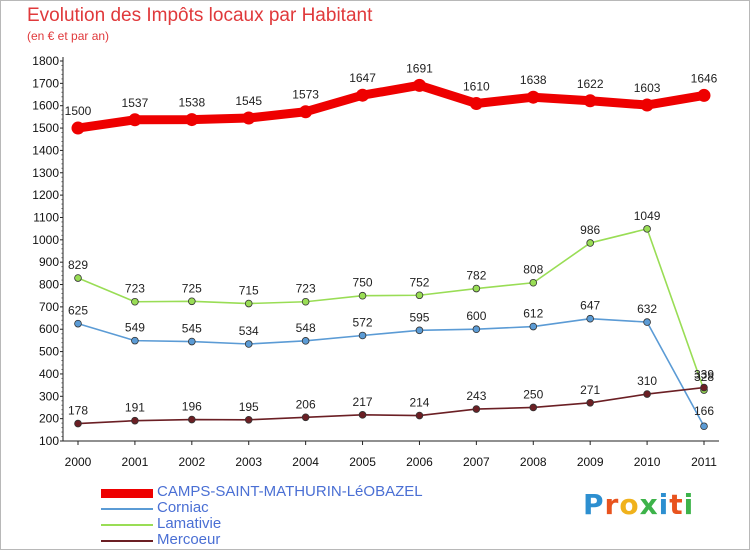 Image resolution: width=750 pixels, height=550 pixels. What do you see at coordinates (248, 101) in the screenshot?
I see `data-label: 1545` at bounding box center [248, 101].